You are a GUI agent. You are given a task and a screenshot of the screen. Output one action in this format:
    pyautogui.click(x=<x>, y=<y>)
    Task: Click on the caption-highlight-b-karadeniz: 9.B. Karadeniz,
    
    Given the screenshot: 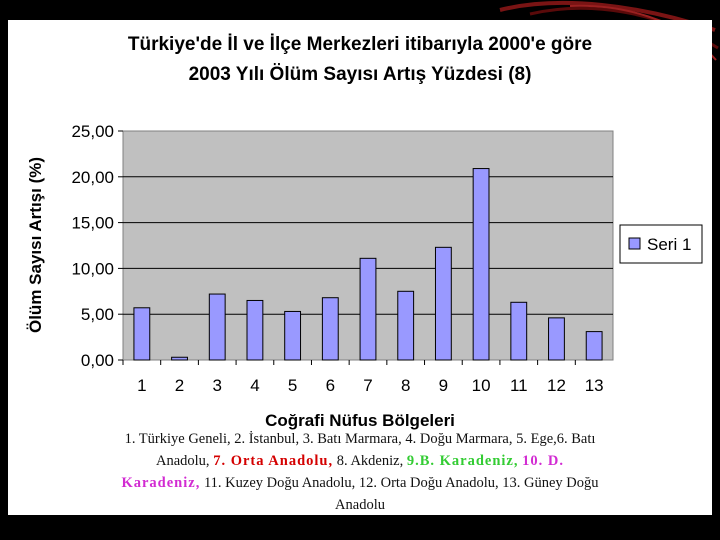 What is the action you would take?
    pyautogui.click(x=462, y=461)
    